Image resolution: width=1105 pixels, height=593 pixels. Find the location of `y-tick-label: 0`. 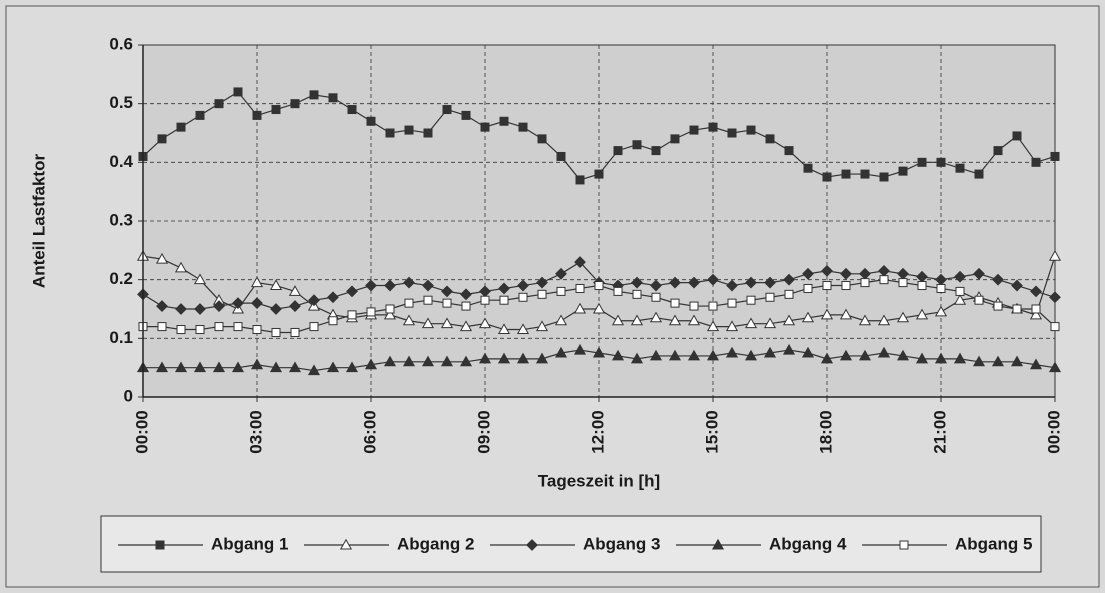

y-tick-label: 0 is located at coordinates (128, 395).